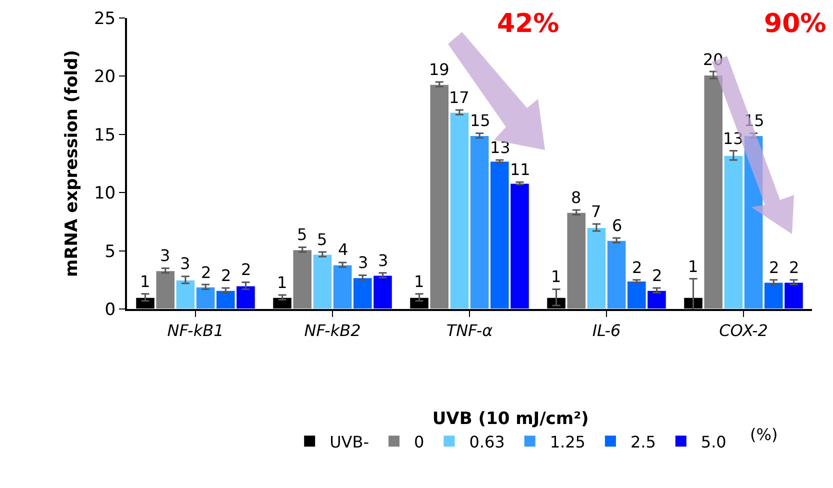  I want to click on x-tick-label: IL-6, so click(606, 330).